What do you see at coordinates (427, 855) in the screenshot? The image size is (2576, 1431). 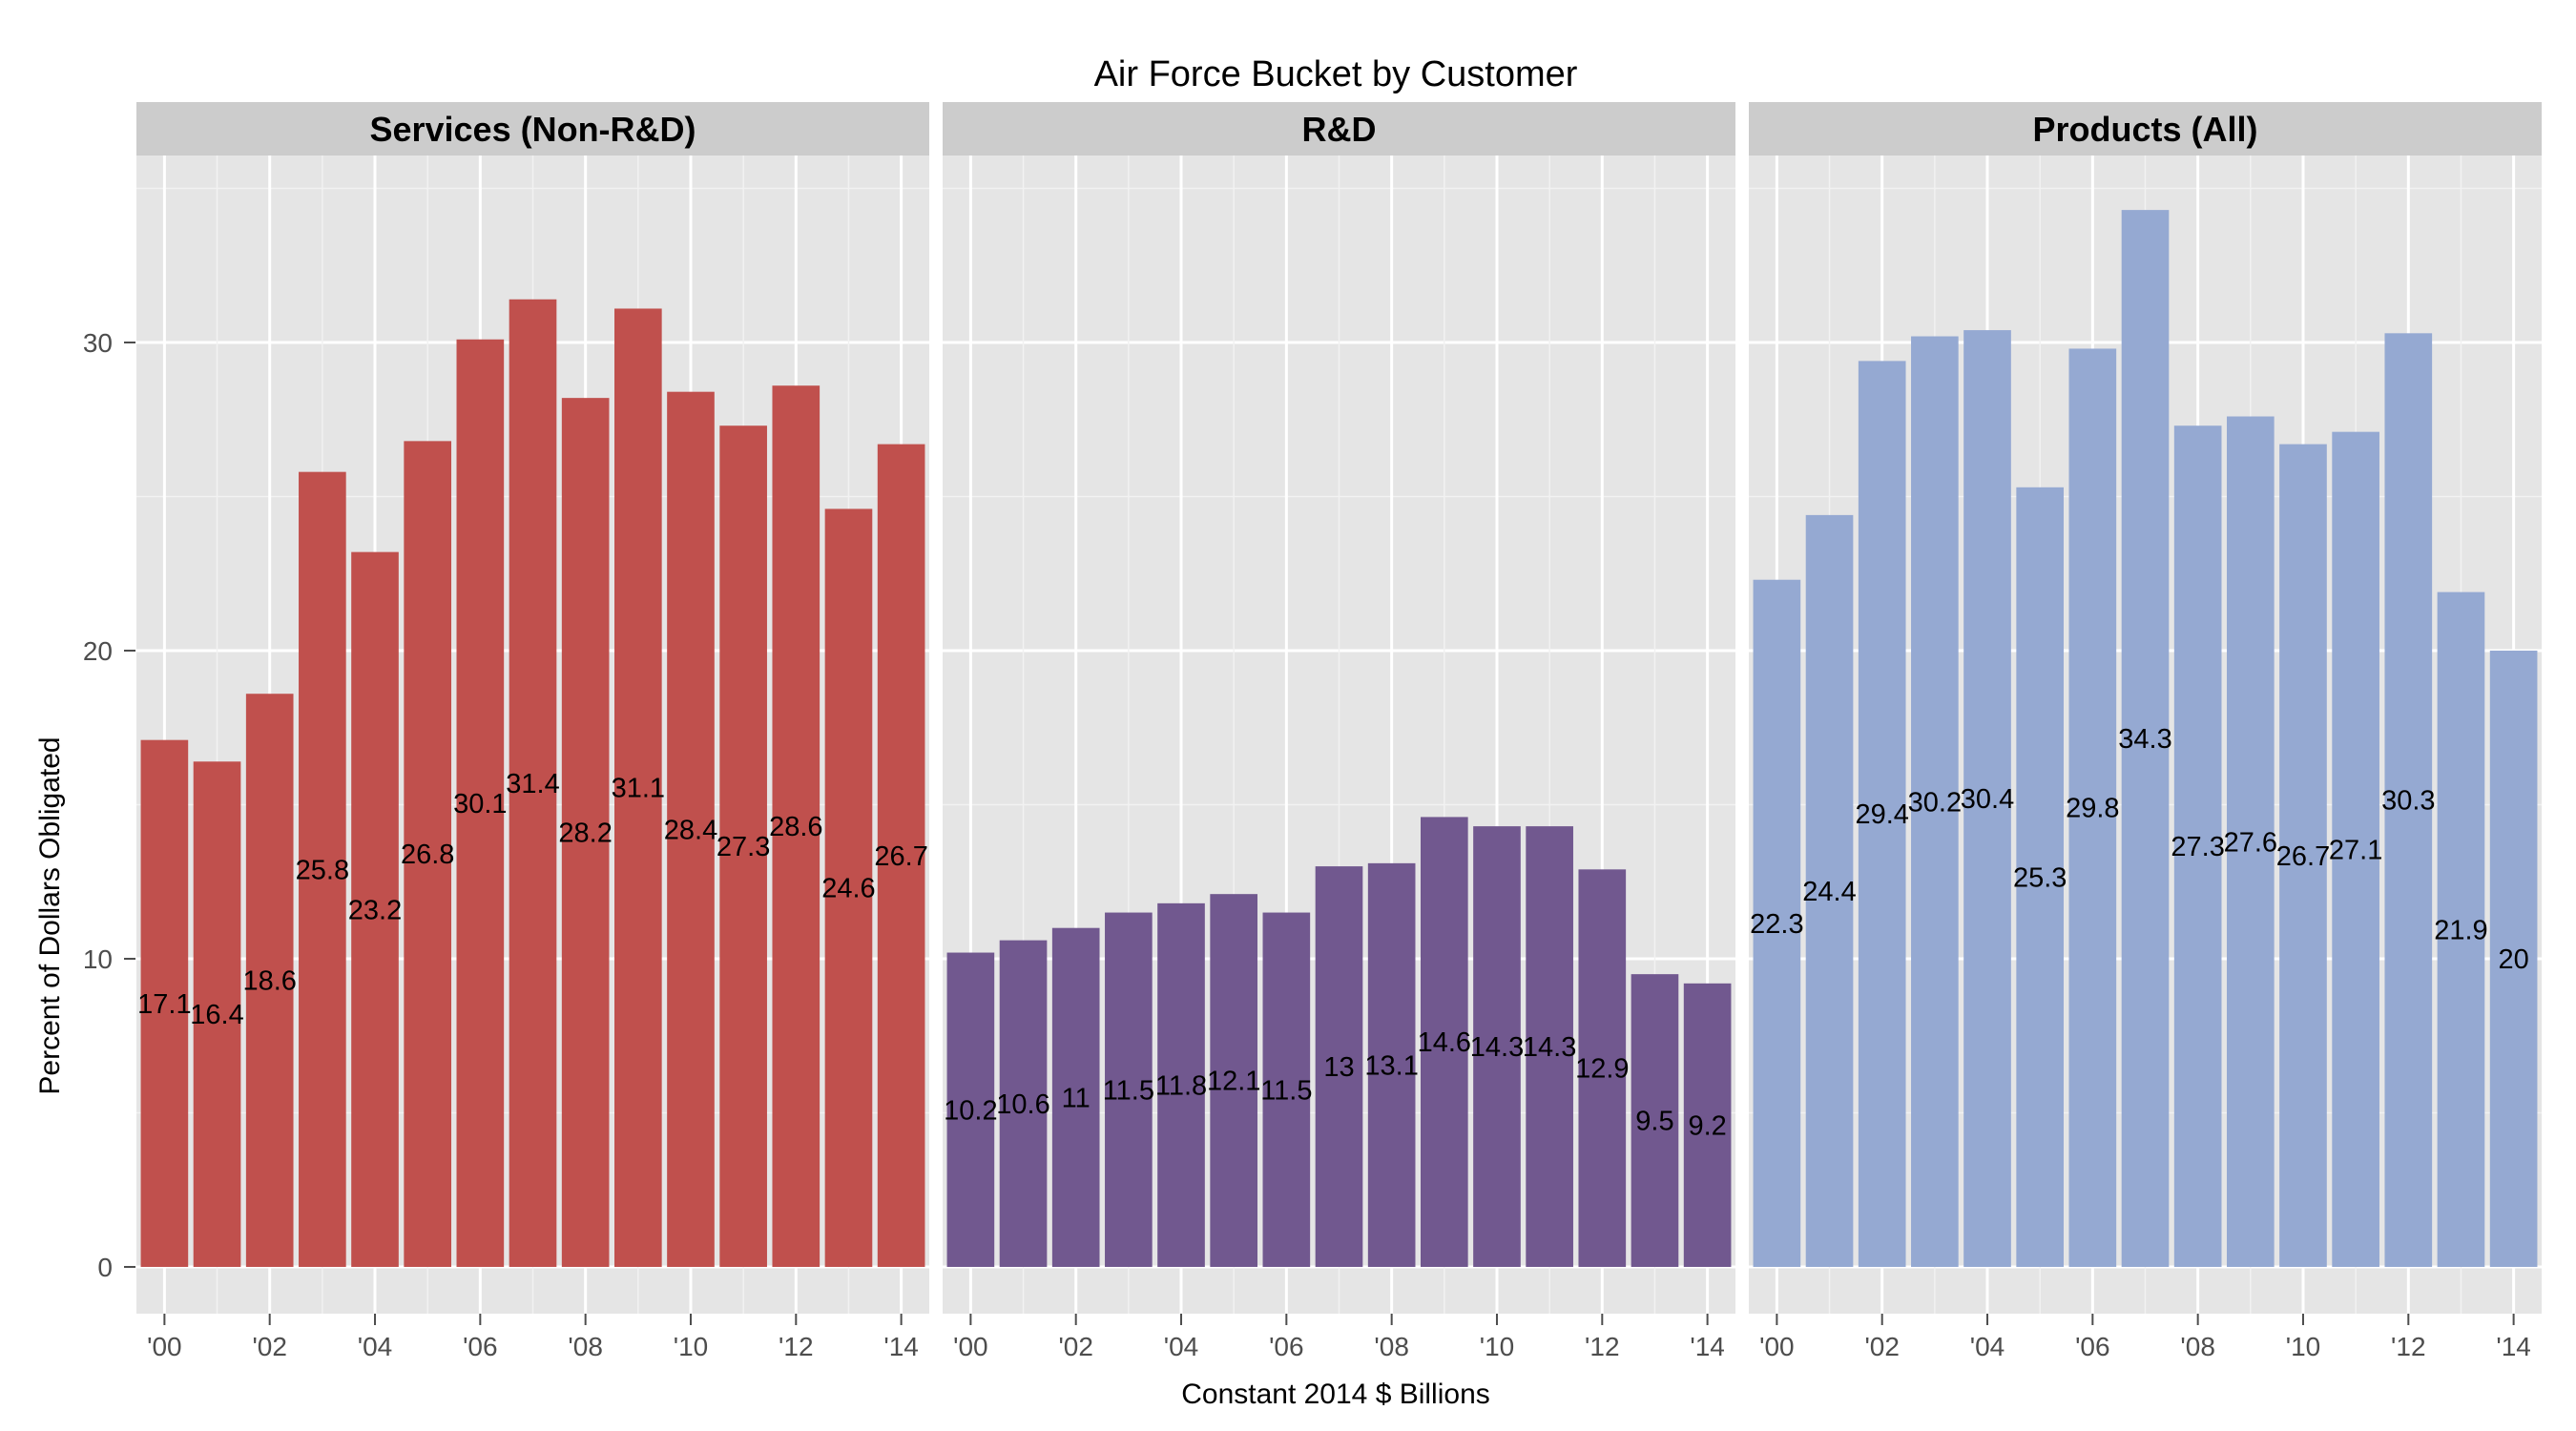 I see `data-label: 26.8` at bounding box center [427, 855].